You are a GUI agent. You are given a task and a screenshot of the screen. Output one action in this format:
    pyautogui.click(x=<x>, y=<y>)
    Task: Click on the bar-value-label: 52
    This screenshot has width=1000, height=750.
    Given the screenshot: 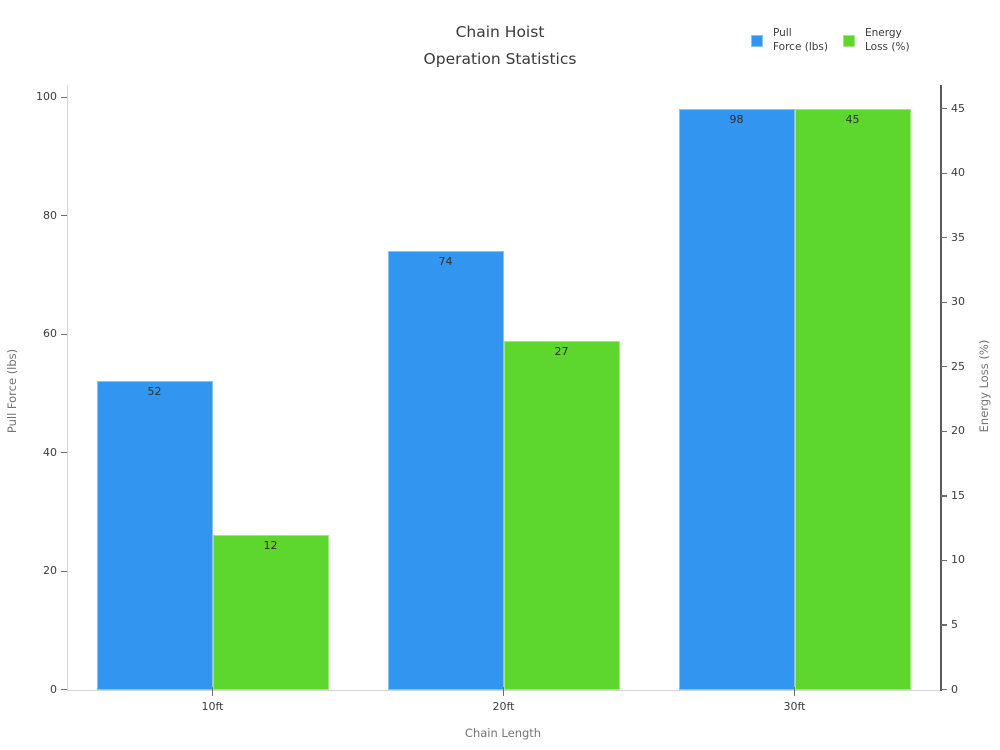 What is the action you would take?
    pyautogui.click(x=154, y=392)
    